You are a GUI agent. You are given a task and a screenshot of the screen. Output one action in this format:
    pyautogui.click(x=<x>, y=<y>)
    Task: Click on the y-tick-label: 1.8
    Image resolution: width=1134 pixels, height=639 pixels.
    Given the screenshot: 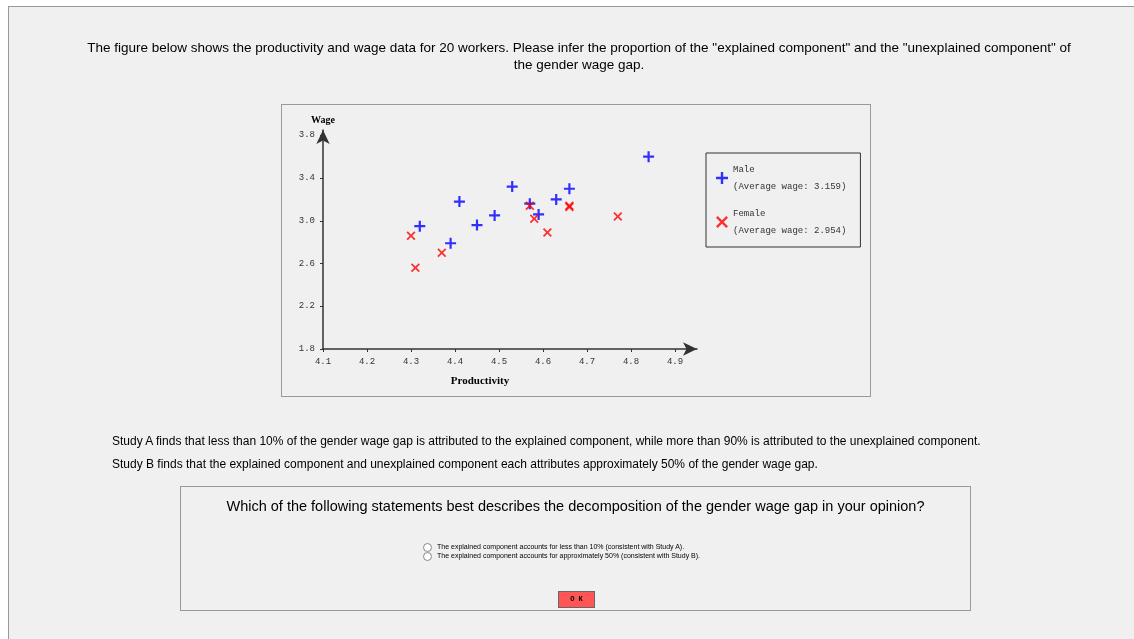 What is the action you would take?
    pyautogui.click(x=306, y=349)
    